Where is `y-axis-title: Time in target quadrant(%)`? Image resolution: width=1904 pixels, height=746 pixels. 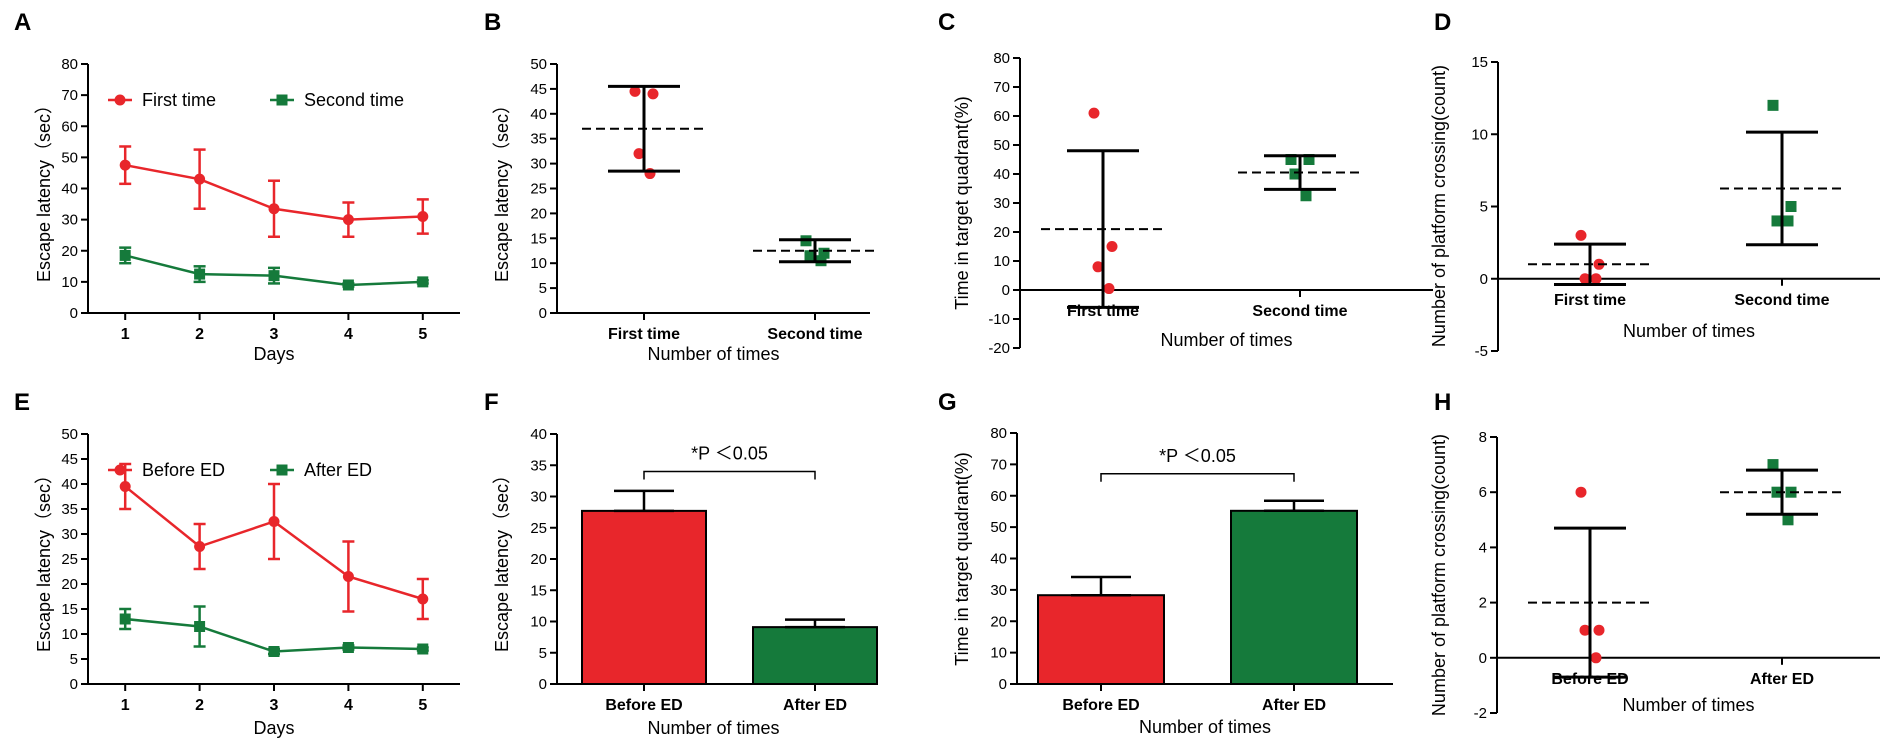 y-axis-title: Time in target quadrant(%) is located at coordinates (962, 202).